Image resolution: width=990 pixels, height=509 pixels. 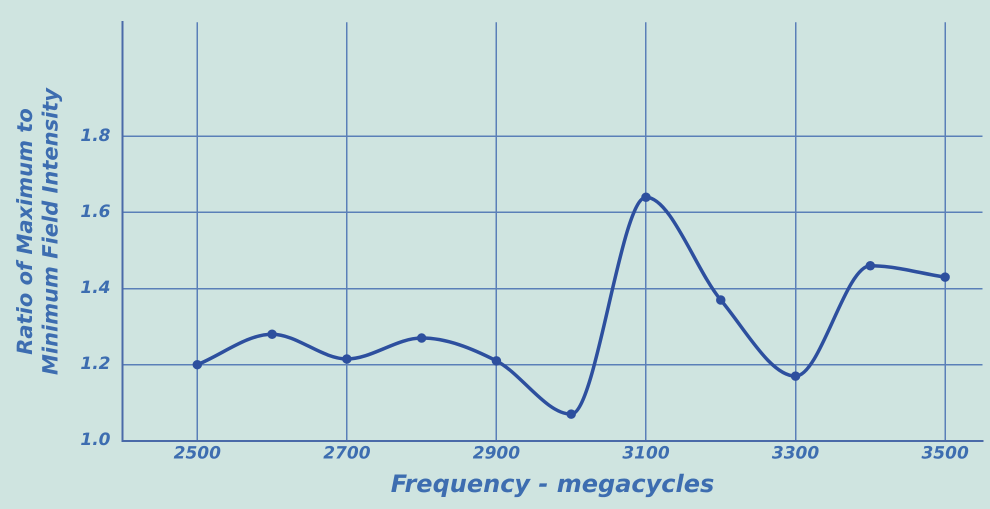 I want to click on y-tick-label: 1.6, so click(x=95, y=212).